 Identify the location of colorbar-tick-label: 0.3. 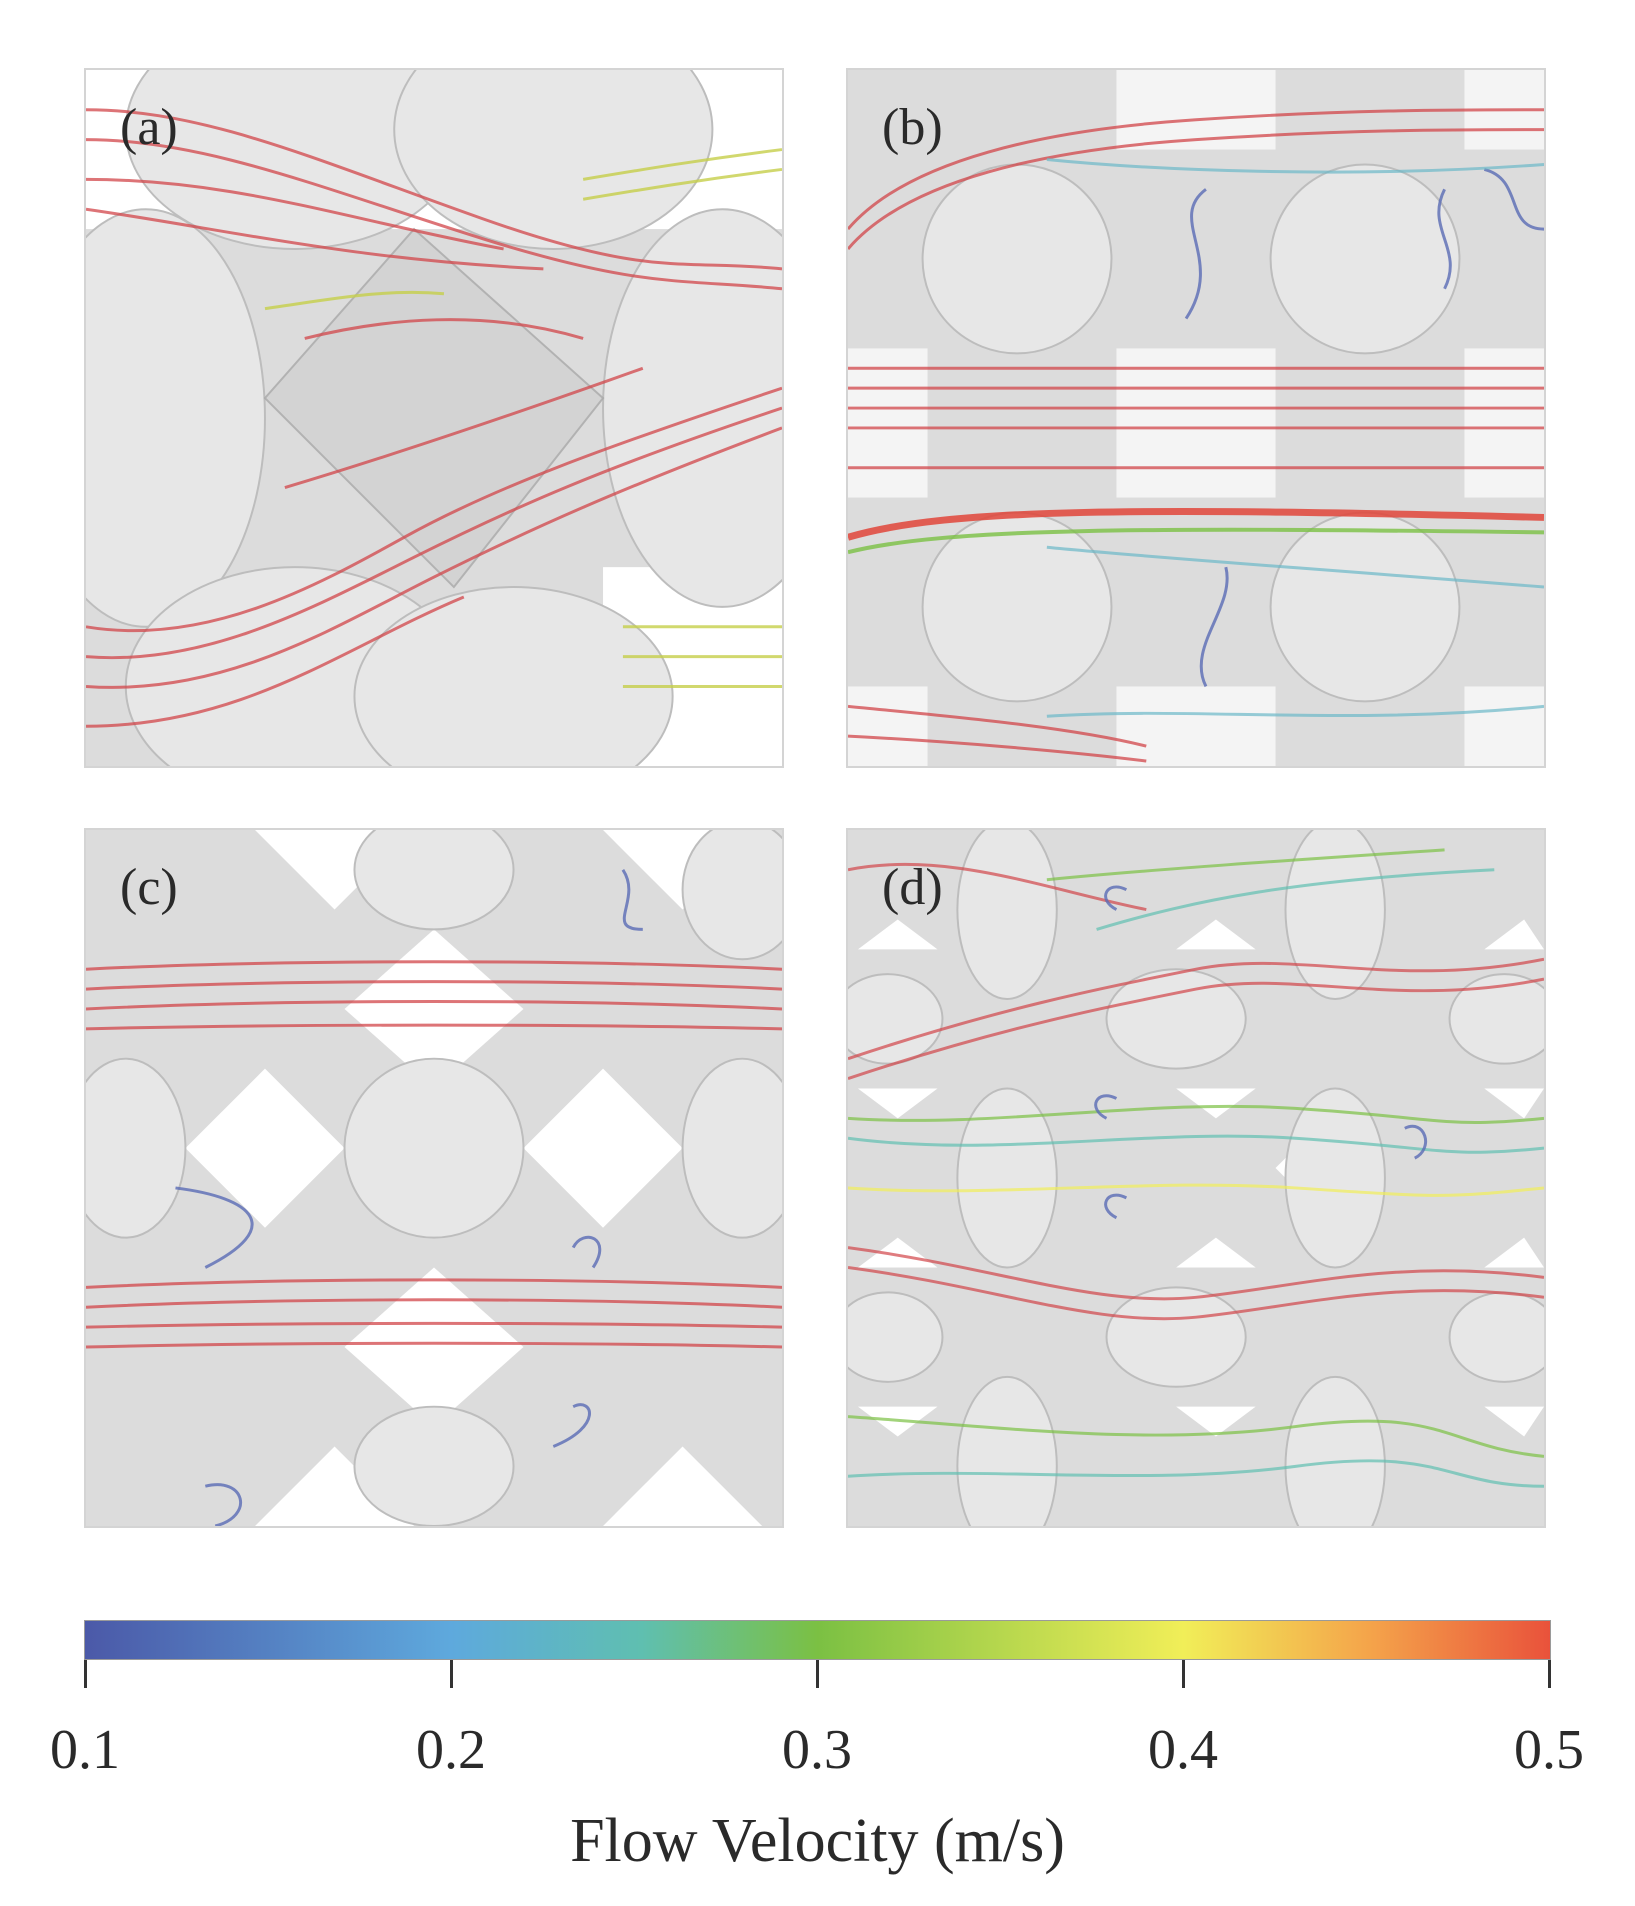
(817, 1750).